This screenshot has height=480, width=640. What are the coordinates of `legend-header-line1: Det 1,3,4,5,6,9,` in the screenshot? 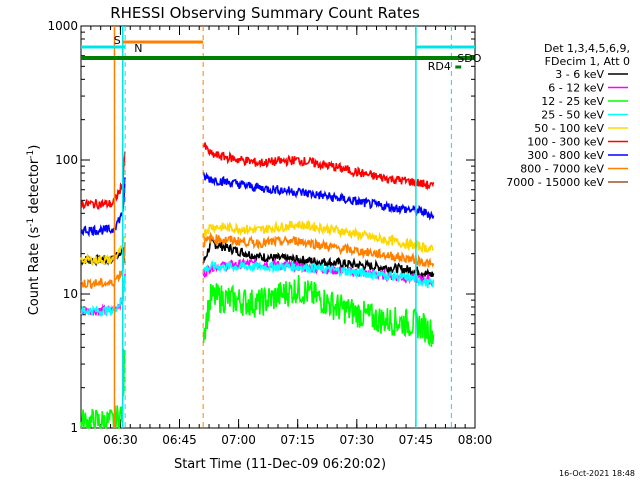 It's located at (587, 48).